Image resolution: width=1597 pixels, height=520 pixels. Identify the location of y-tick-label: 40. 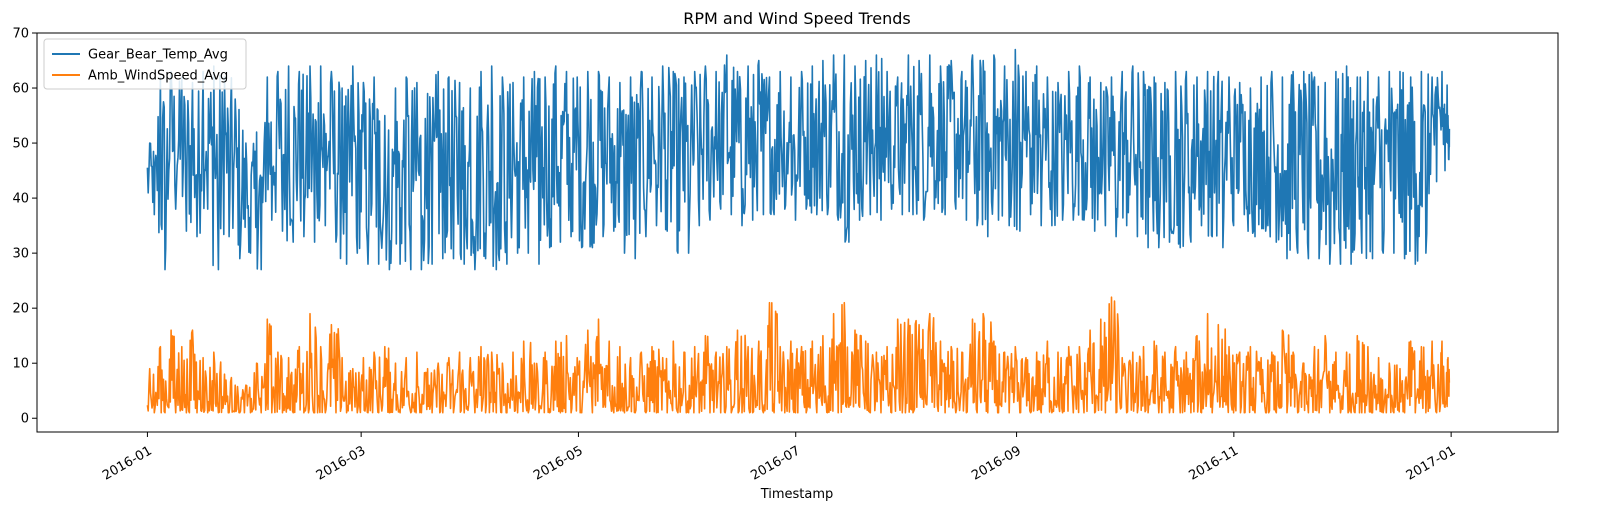
(20, 199).